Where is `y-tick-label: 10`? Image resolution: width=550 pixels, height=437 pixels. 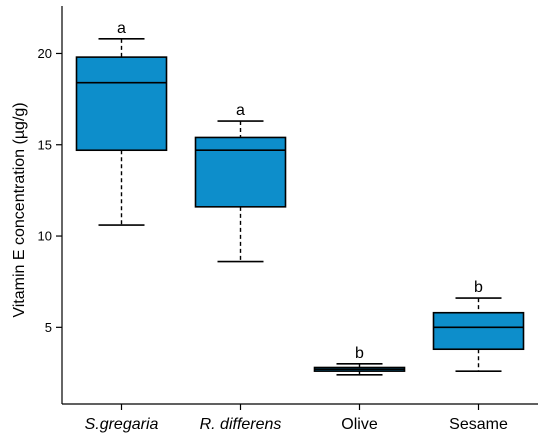 y-tick-label: 10 is located at coordinates (45, 236).